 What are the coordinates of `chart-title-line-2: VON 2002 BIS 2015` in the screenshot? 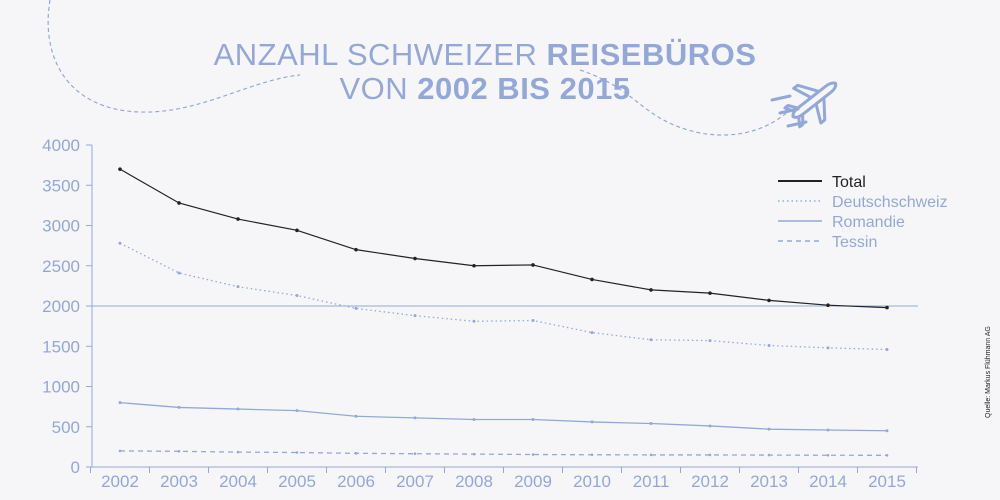 It's located at (485, 89).